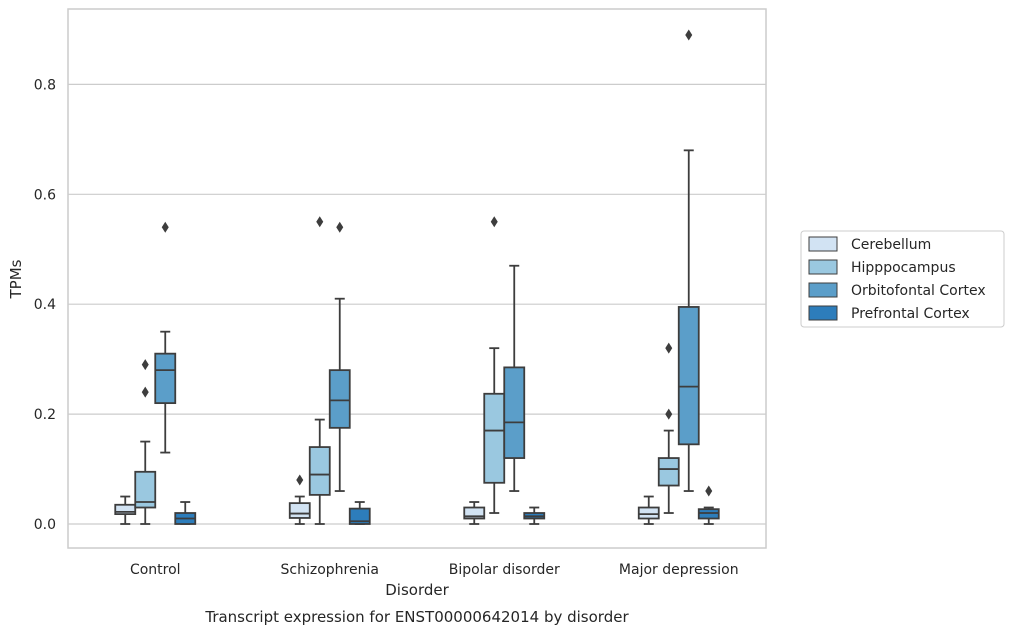 The height and width of the screenshot is (638, 1014). What do you see at coordinates (45, 415) in the screenshot?
I see `y-tick-label: 0.2` at bounding box center [45, 415].